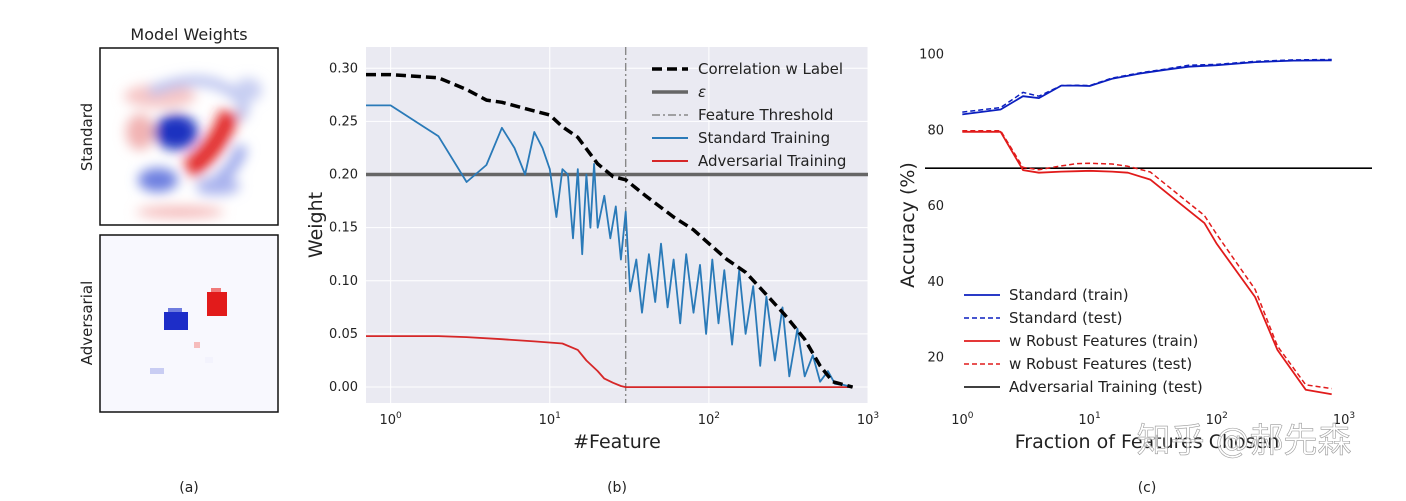  What do you see at coordinates (908, 225) in the screenshot?
I see `plot-c-ylabel: Accuracy (%)` at bounding box center [908, 225].